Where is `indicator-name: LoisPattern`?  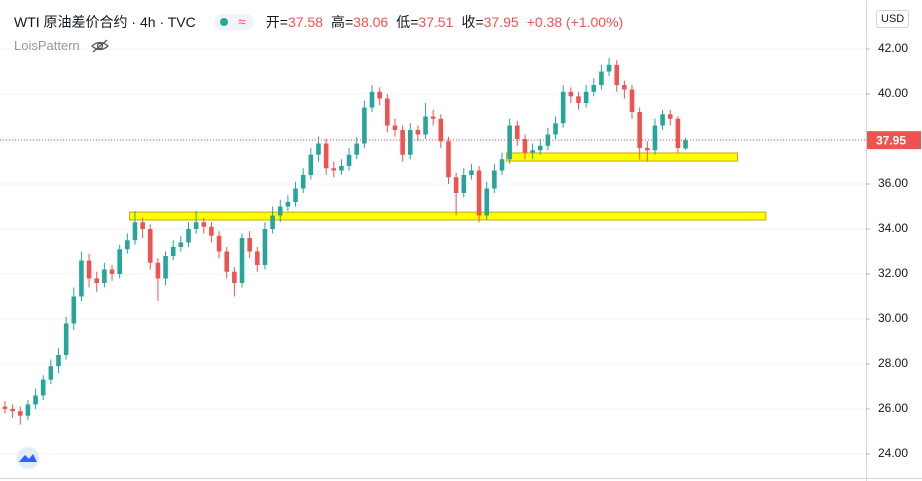
indicator-name: LoisPattern is located at coordinates (47, 45).